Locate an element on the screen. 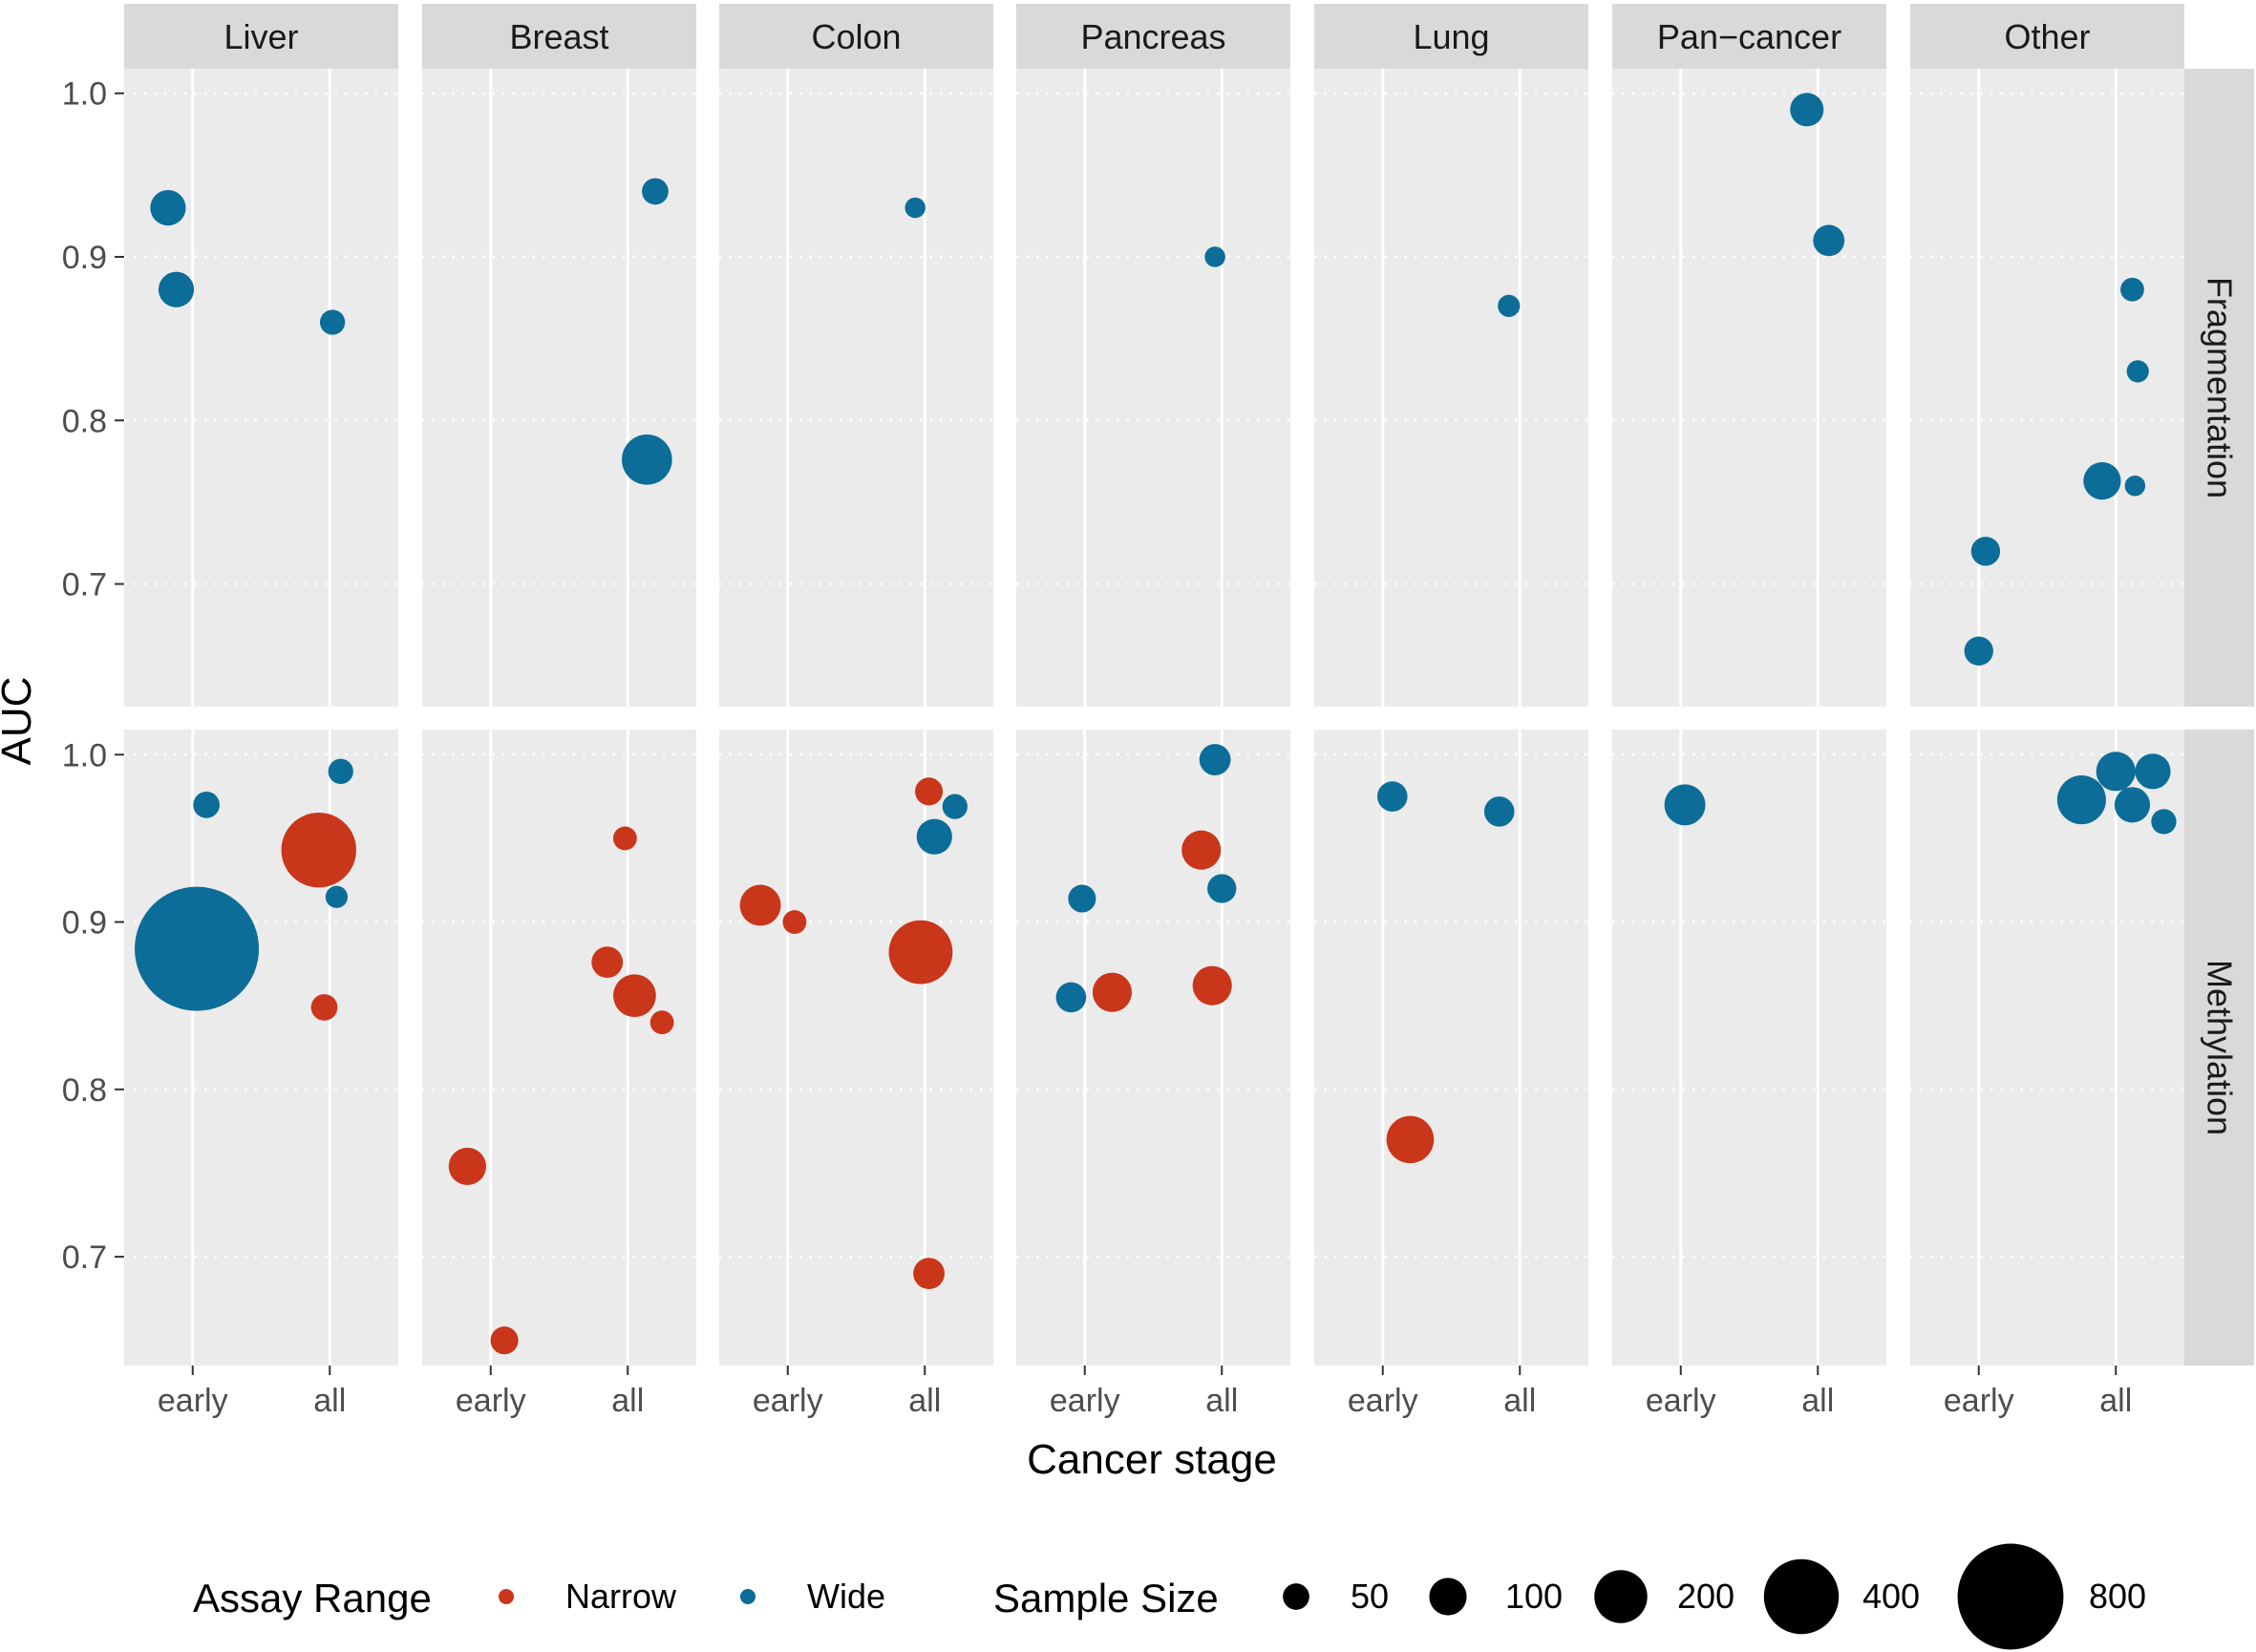 The image size is (2256, 1652). col-strip-label: Breast is located at coordinates (558, 36).